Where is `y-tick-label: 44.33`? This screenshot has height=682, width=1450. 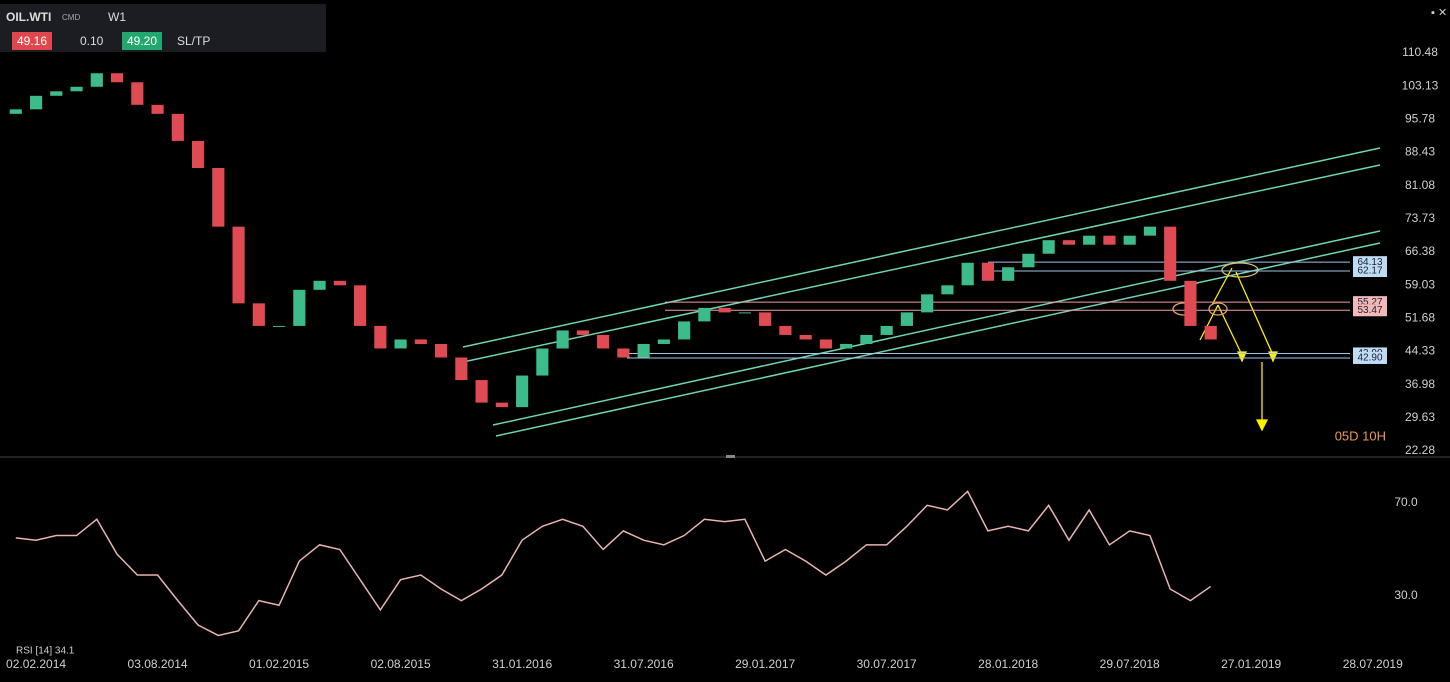
y-tick-label: 44.33 is located at coordinates (1420, 351).